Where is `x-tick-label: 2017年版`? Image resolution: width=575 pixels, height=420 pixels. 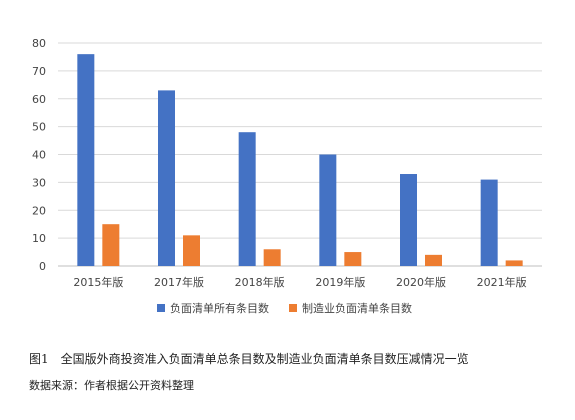
x-tick-label: 2017年版 is located at coordinates (179, 282).